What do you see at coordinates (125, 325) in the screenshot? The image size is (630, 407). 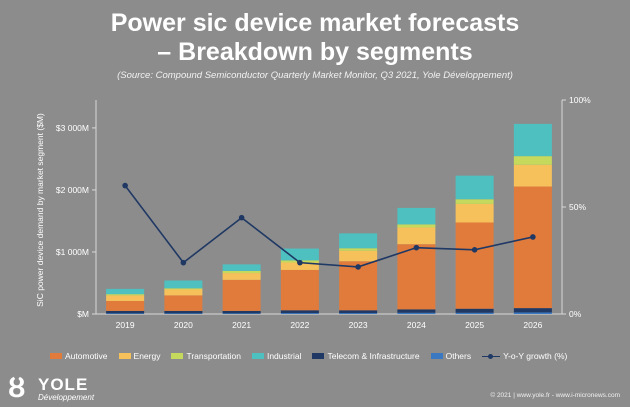 I see `x-tick-label: 2019` at bounding box center [125, 325].